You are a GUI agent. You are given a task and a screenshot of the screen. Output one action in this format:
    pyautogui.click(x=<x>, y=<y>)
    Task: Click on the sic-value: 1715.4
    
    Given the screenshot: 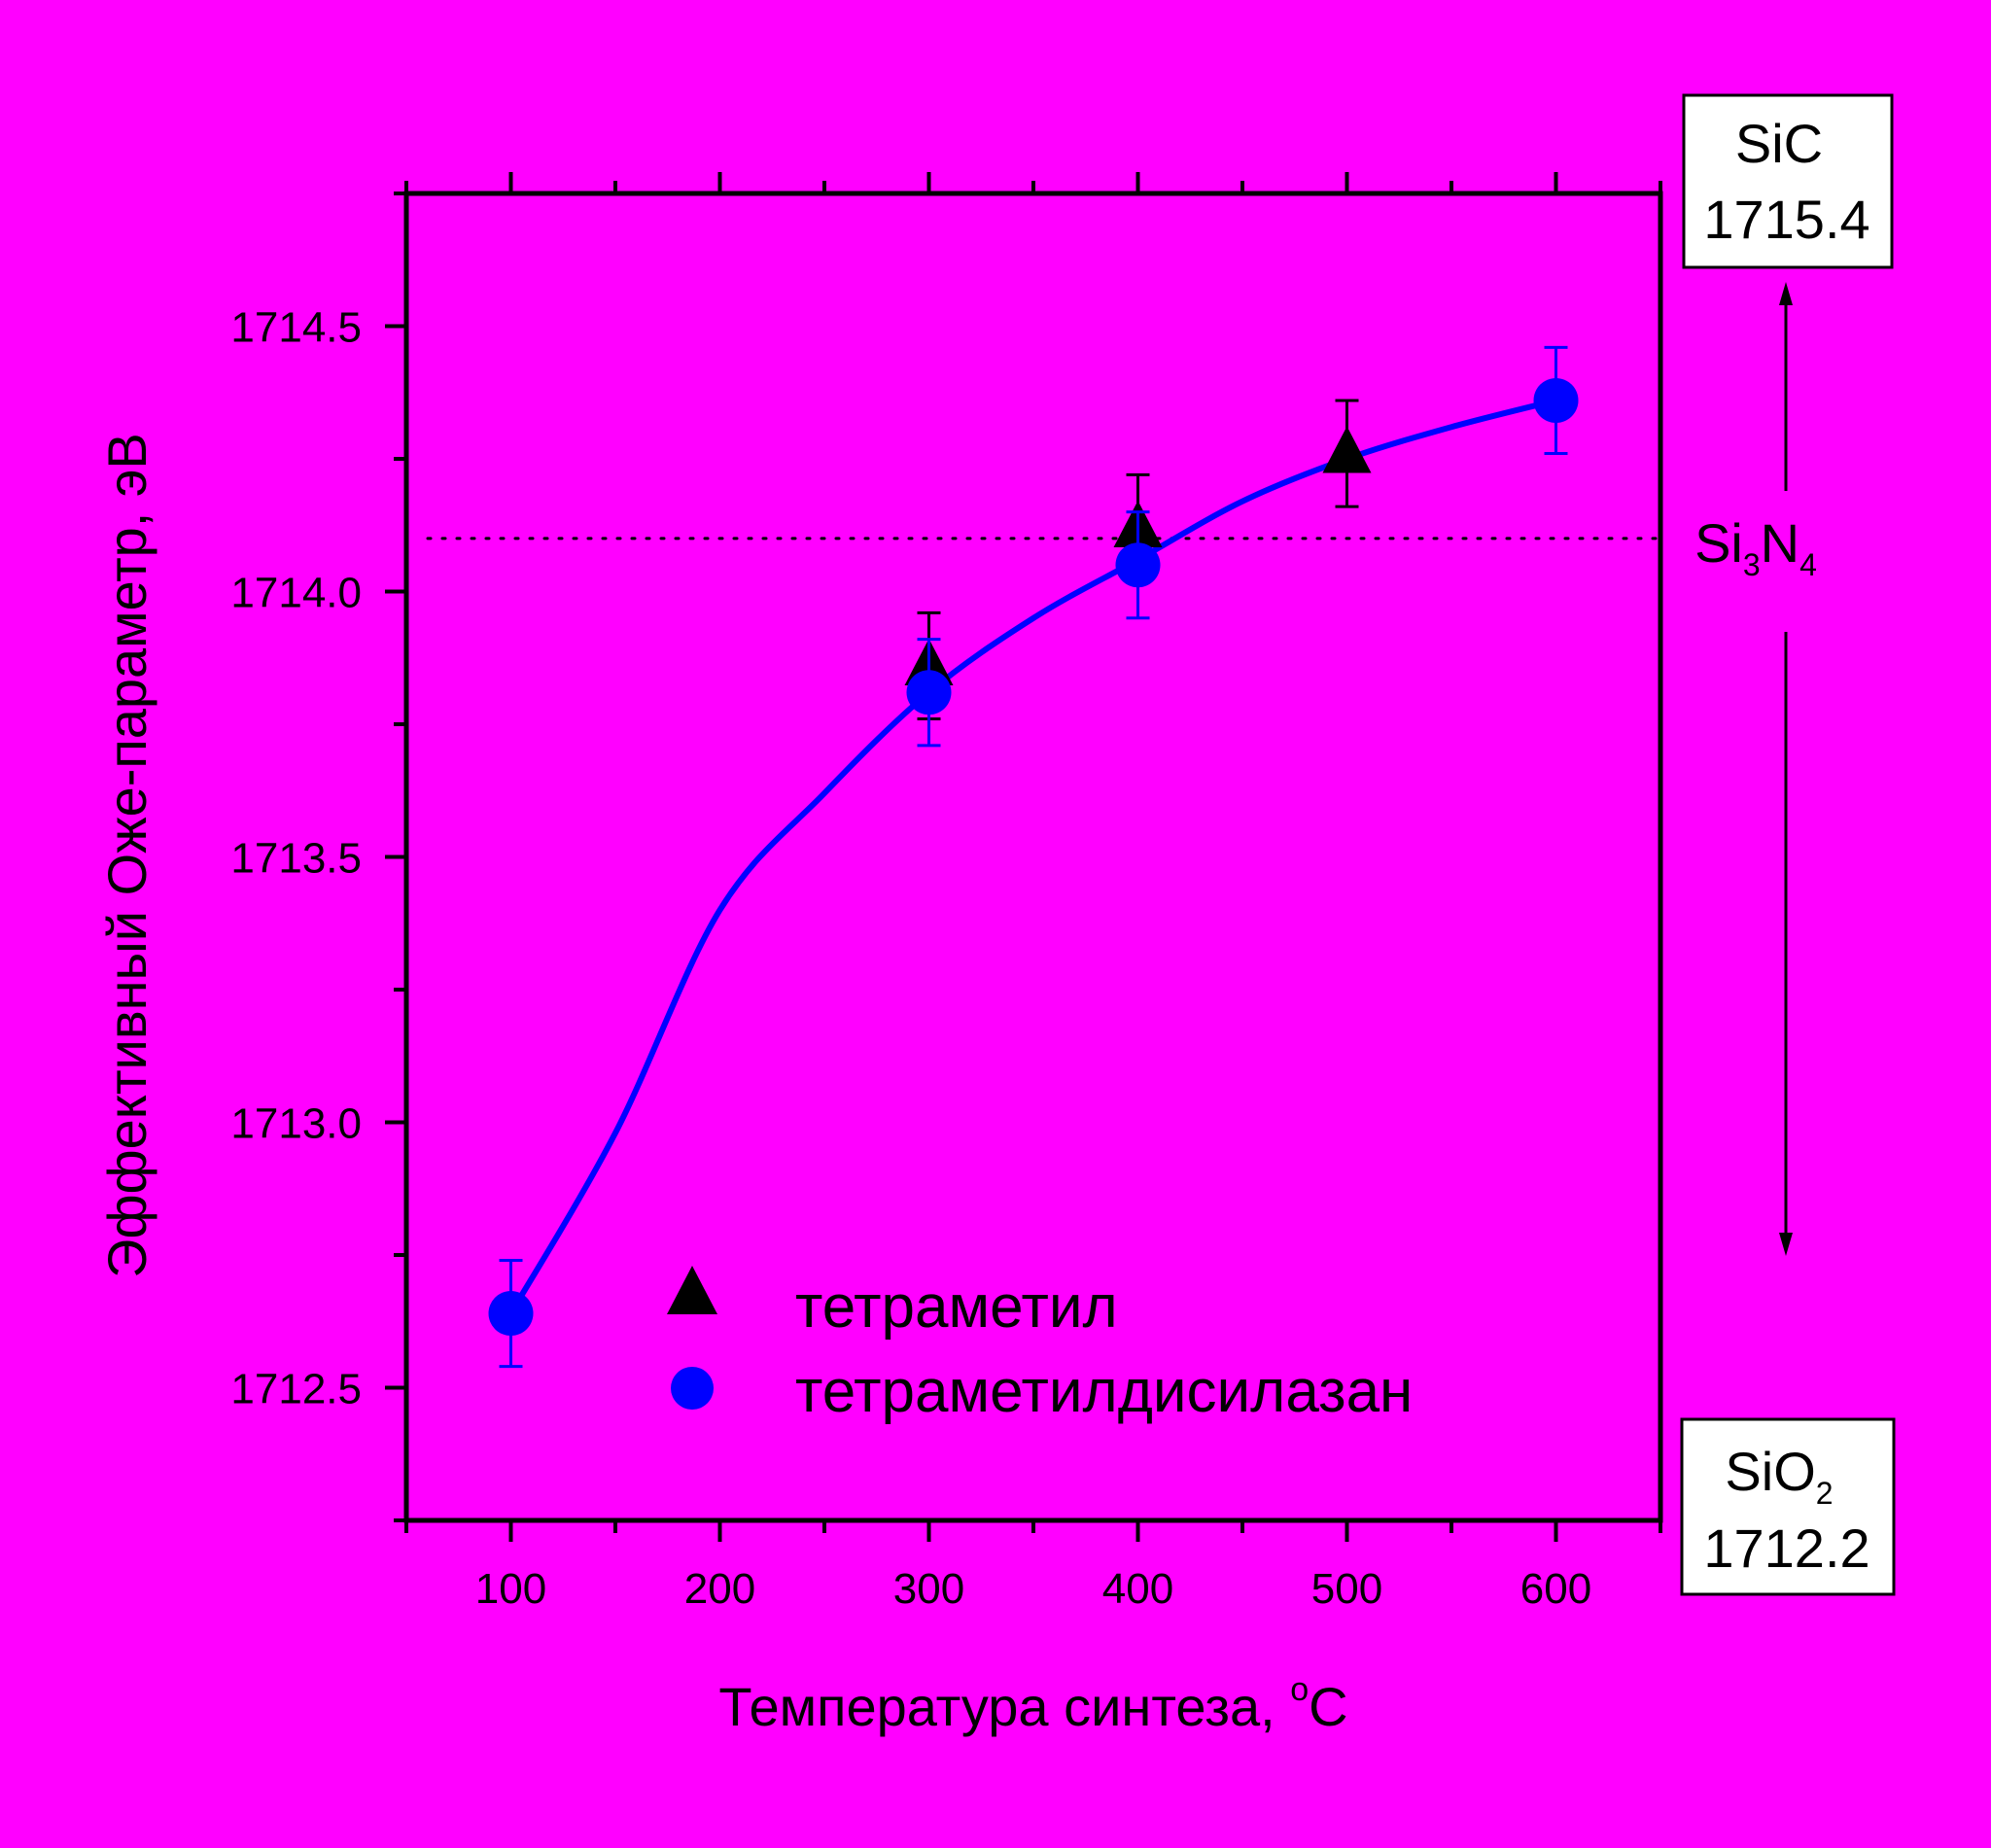 What is the action you would take?
    pyautogui.click(x=1786, y=219)
    